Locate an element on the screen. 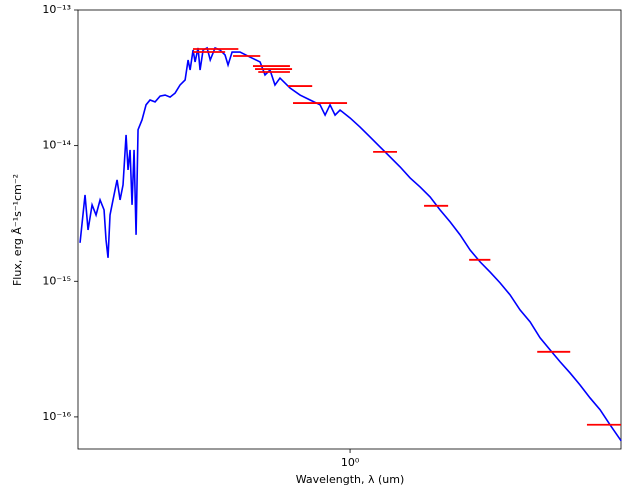  y-tick-label: 10⁻¹³ is located at coordinates (56, 9).